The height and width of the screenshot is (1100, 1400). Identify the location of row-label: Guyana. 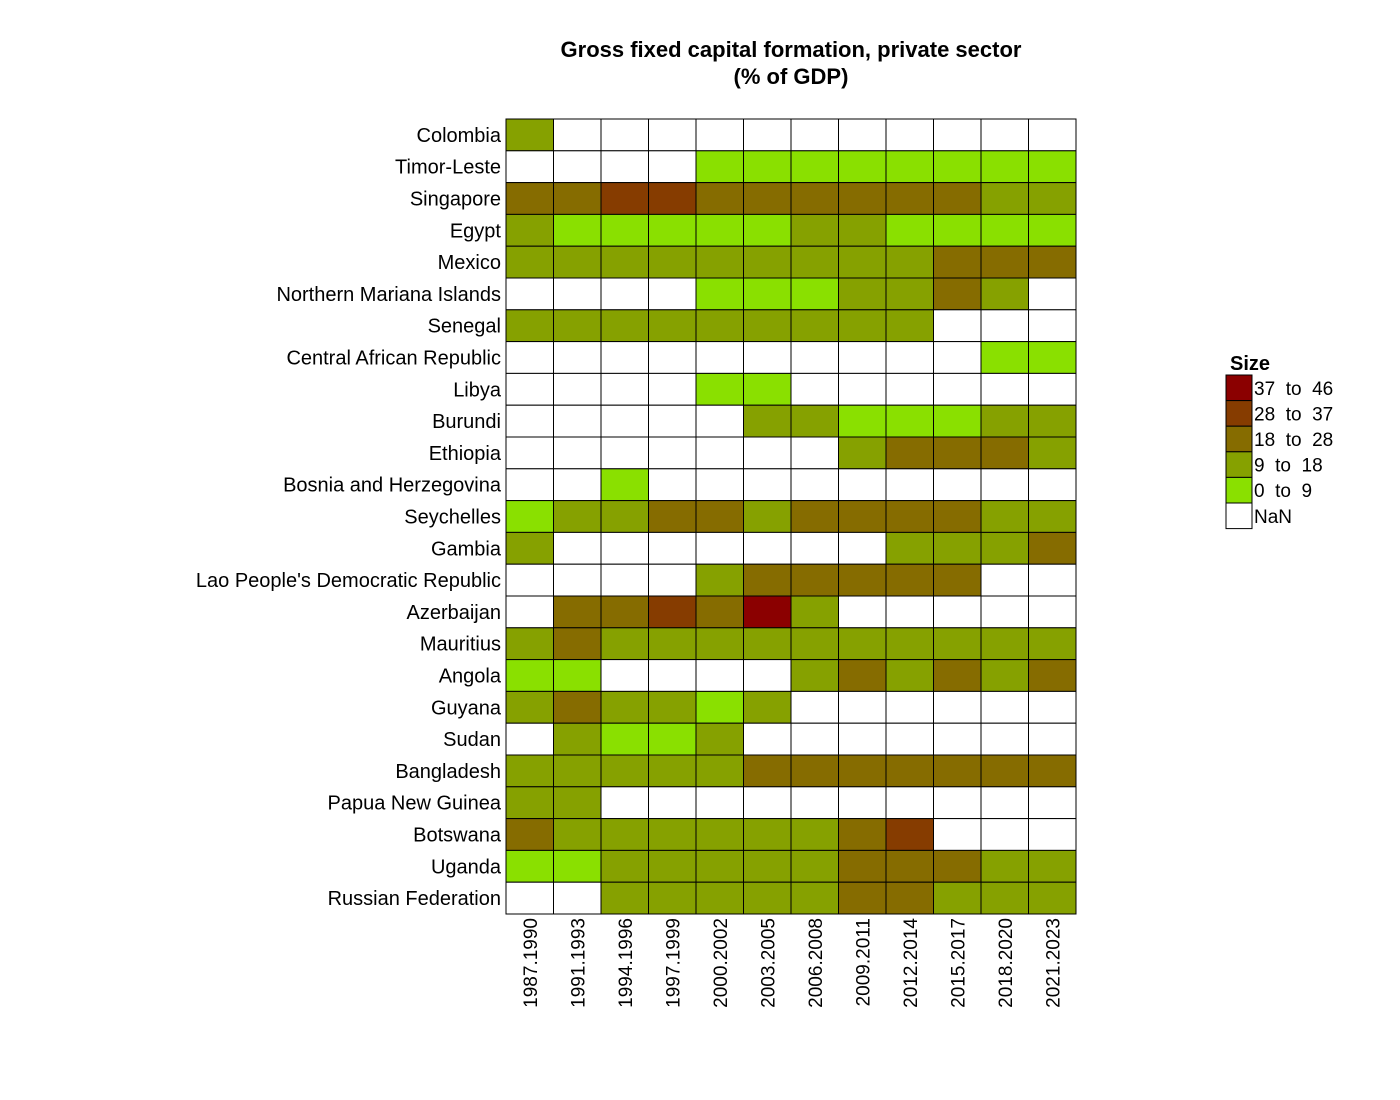
(466, 708).